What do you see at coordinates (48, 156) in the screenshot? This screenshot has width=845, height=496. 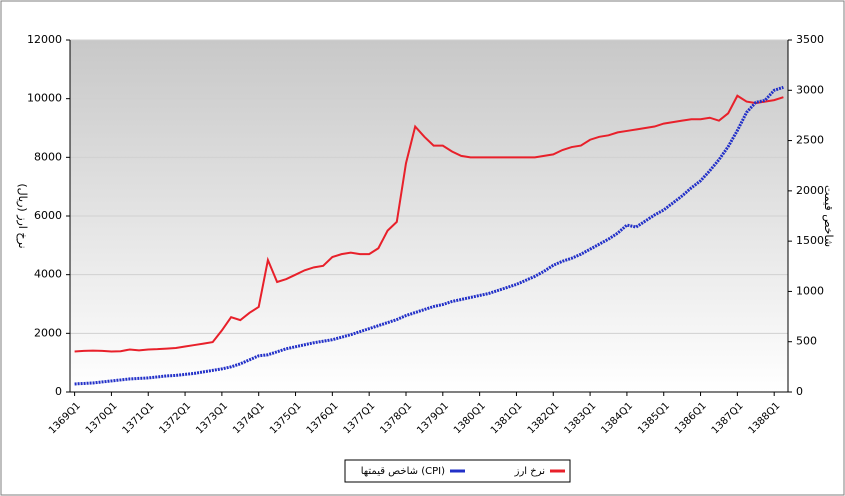 I see `y-tick-label: 8000` at bounding box center [48, 156].